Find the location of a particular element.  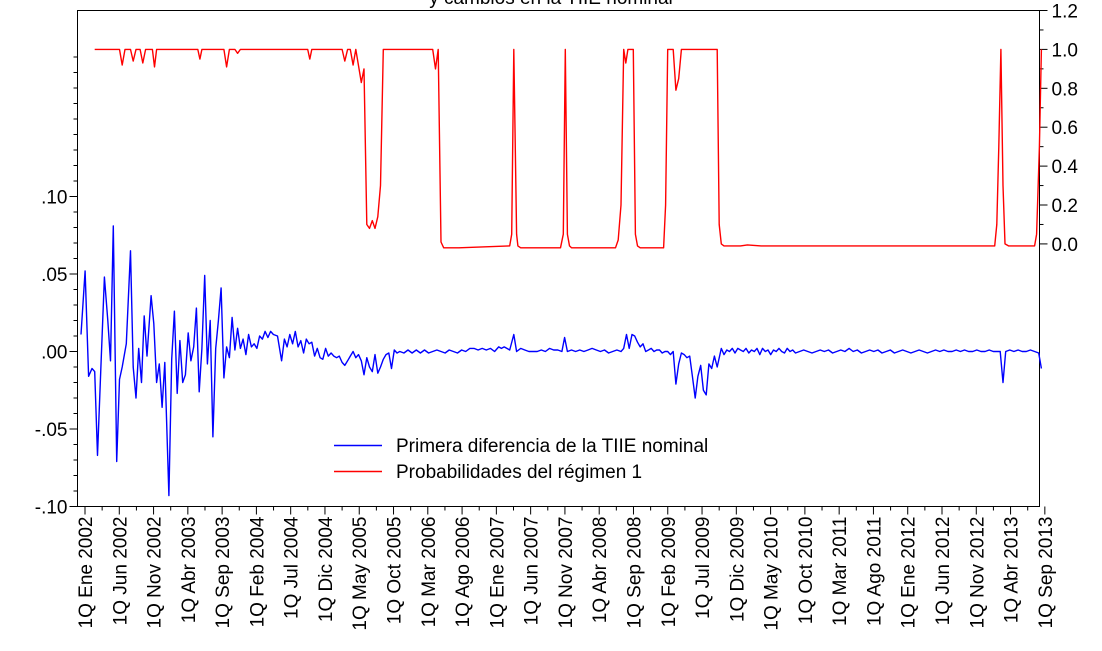

x-tick-label: 1Q Ago 2006 is located at coordinates (463, 572).